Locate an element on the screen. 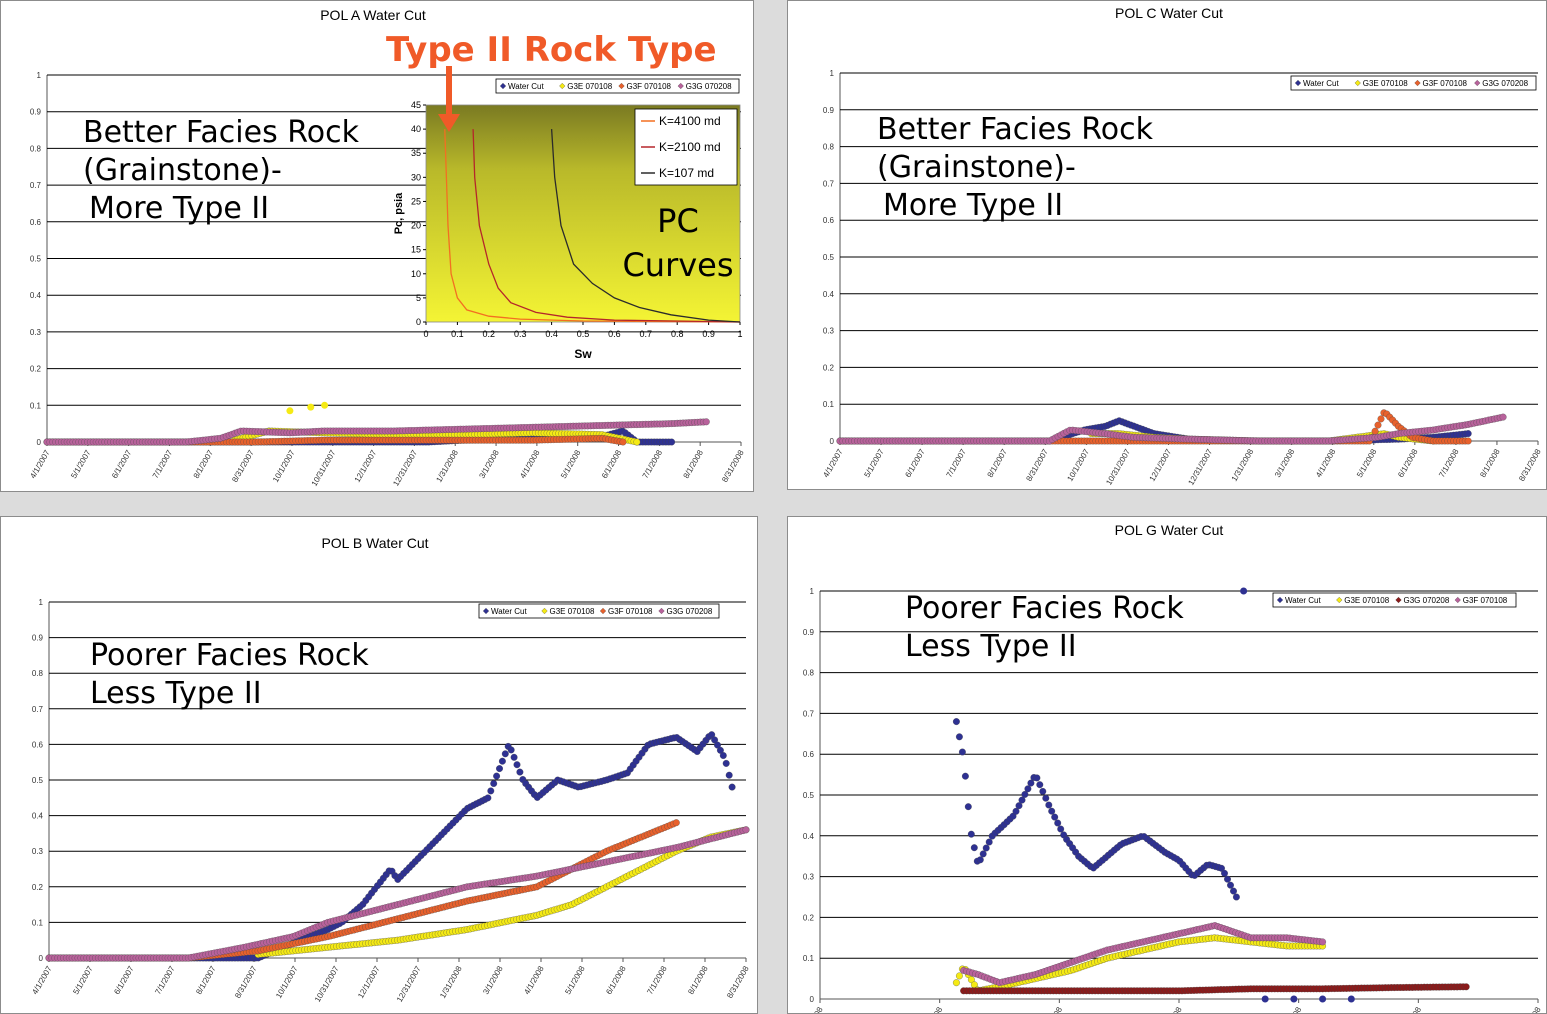  pc-annotation-line: PC is located at coordinates (678, 221).